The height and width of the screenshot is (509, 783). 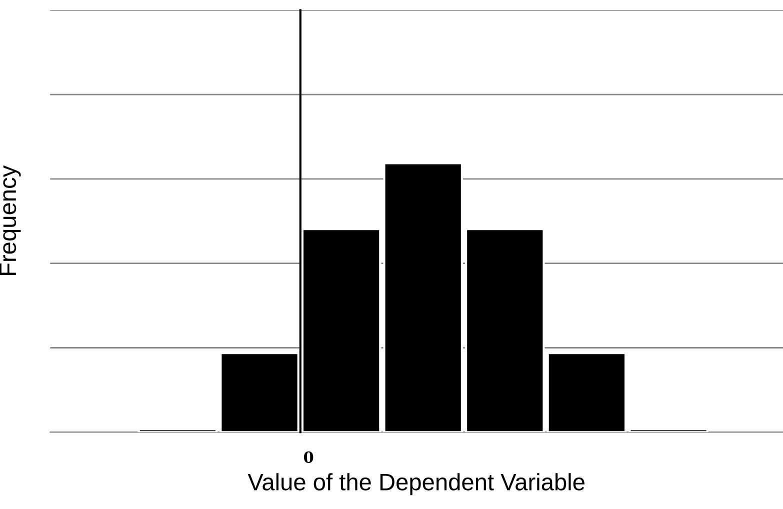 What do you see at coordinates (10, 220) in the screenshot?
I see `y-axis-title: Frequency` at bounding box center [10, 220].